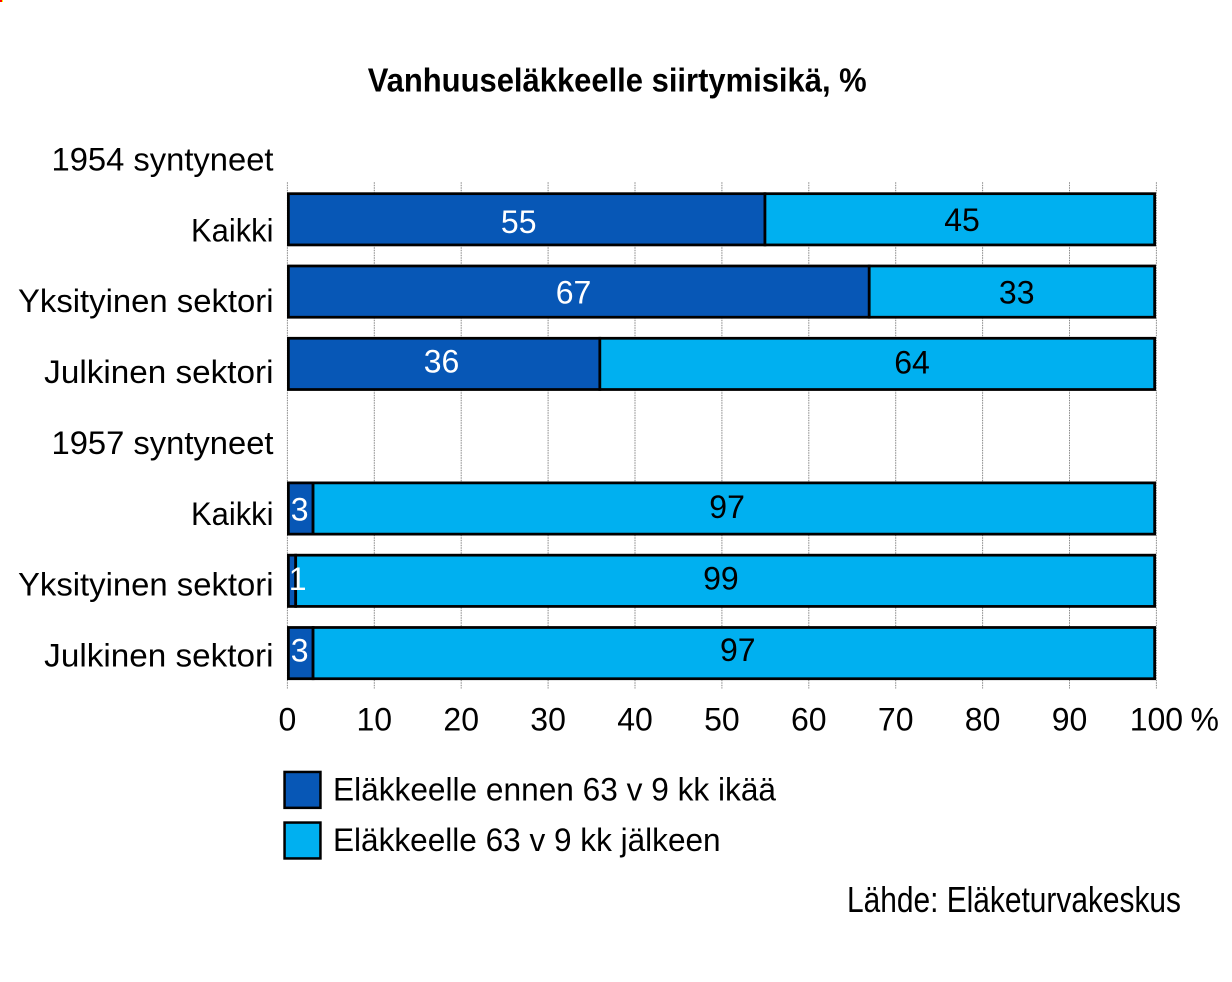 This screenshot has width=1232, height=982. What do you see at coordinates (548, 719) in the screenshot?
I see `svg-text: 30` at bounding box center [548, 719].